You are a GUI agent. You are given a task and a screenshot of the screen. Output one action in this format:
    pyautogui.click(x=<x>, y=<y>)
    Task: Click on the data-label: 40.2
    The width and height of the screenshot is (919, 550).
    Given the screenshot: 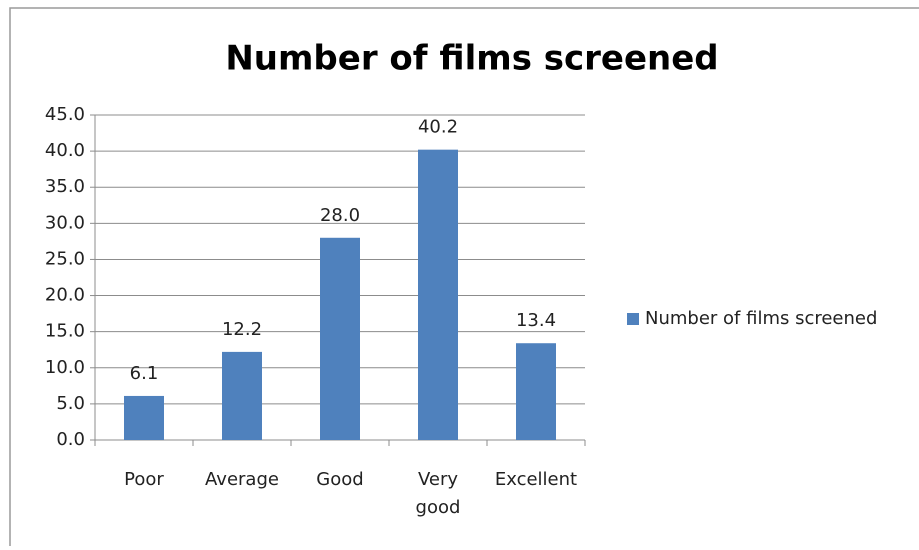 What is the action you would take?
    pyautogui.click(x=438, y=127)
    